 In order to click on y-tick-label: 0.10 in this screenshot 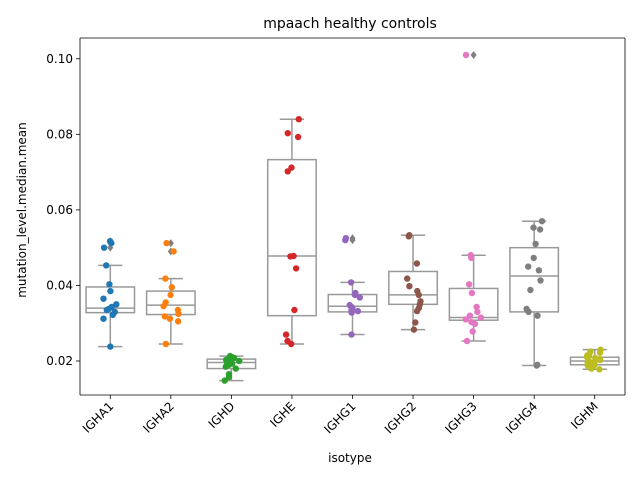, I will do `click(59, 59)`.